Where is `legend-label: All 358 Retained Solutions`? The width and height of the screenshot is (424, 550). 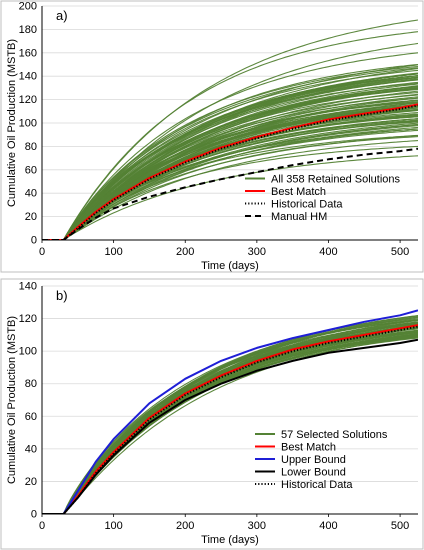
legend-label: All 358 Retained Solutions is located at coordinates (336, 180).